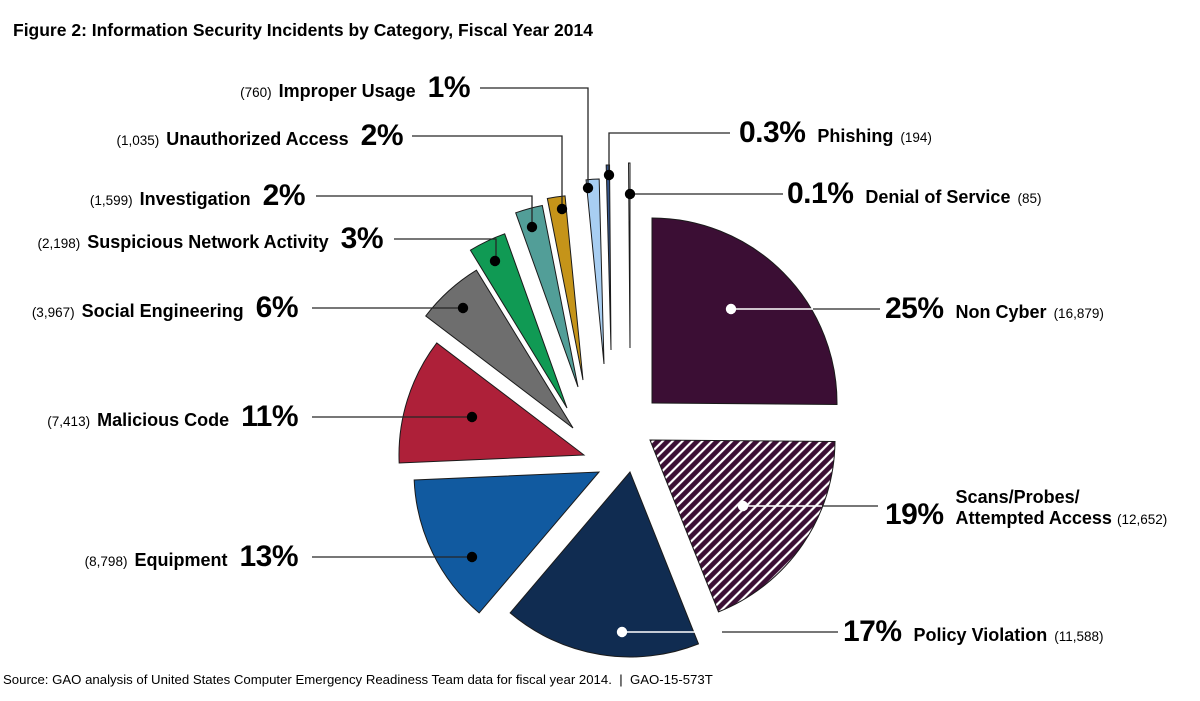  Describe the element at coordinates (277, 307) in the screenshot. I see `percent-social-engineering: 6%` at that location.